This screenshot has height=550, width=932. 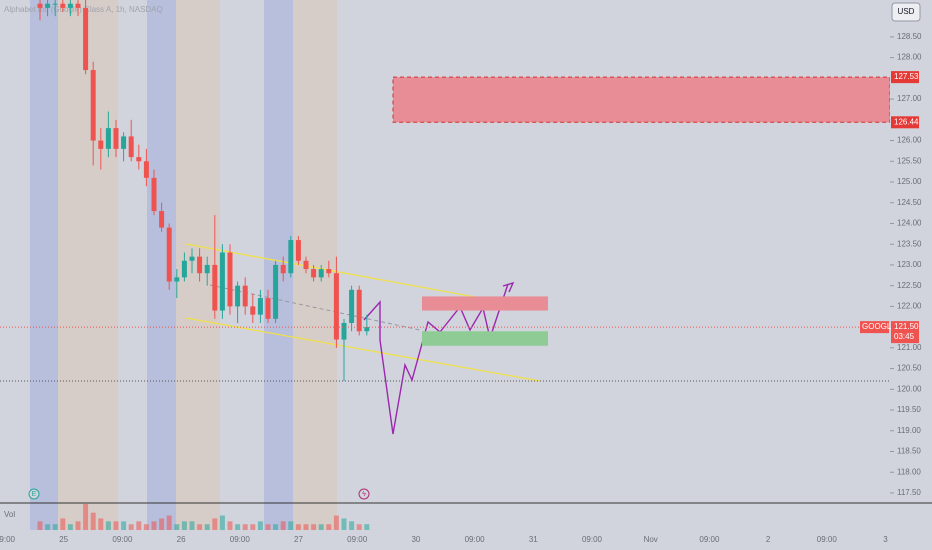 I want to click on x-tick-label: 30, so click(x=415, y=539).